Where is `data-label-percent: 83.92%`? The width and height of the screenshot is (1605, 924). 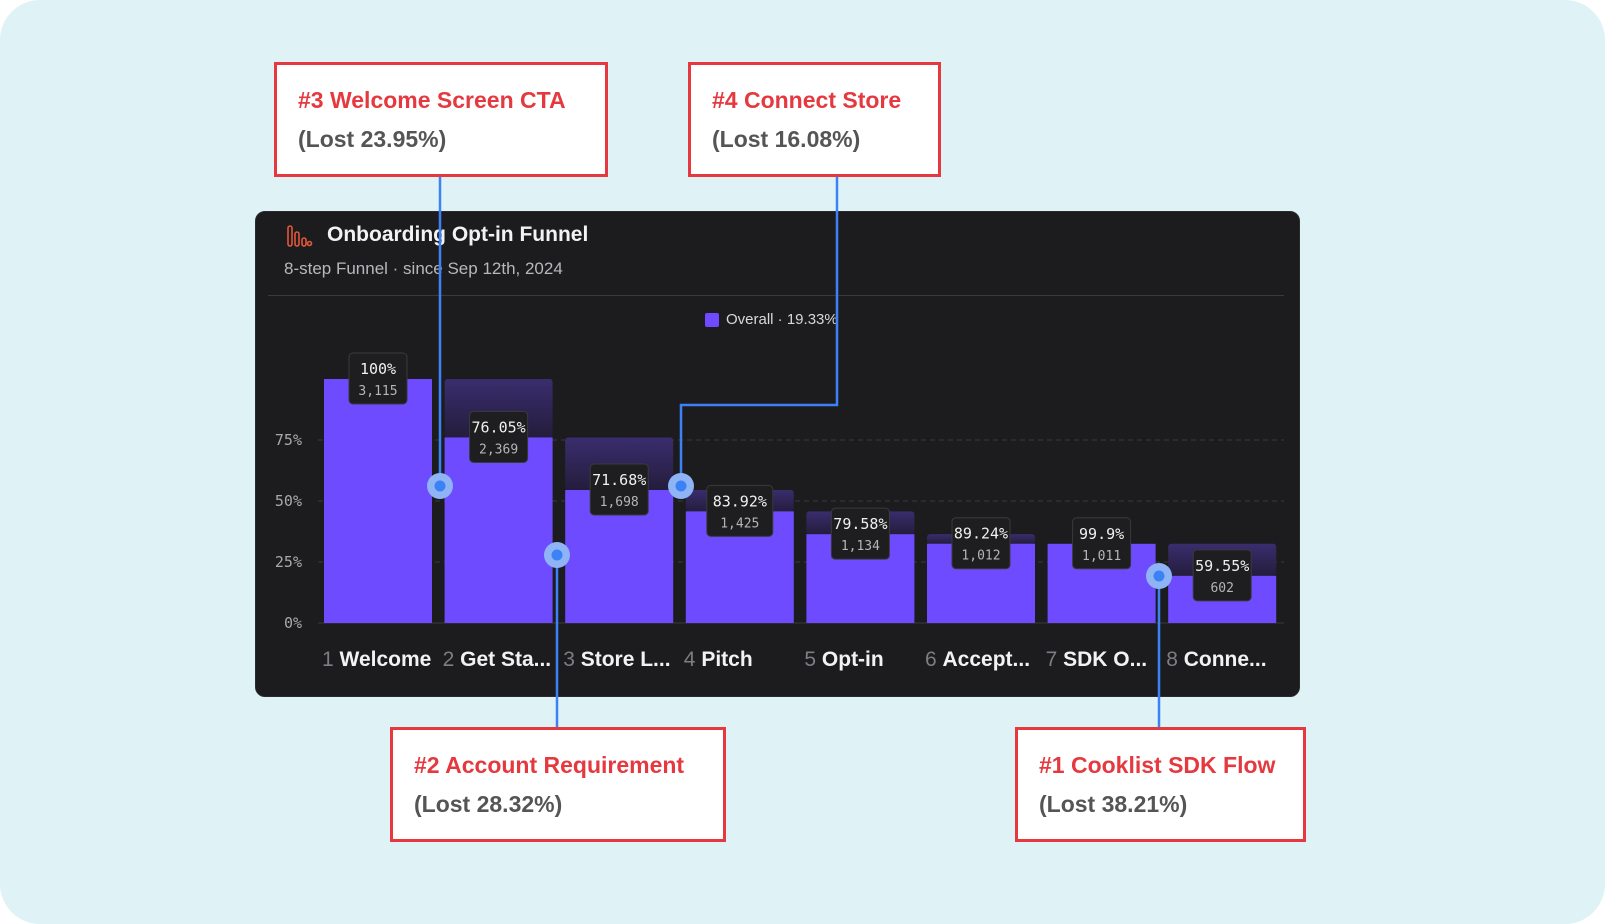 data-label-percent: 83.92% is located at coordinates (740, 501).